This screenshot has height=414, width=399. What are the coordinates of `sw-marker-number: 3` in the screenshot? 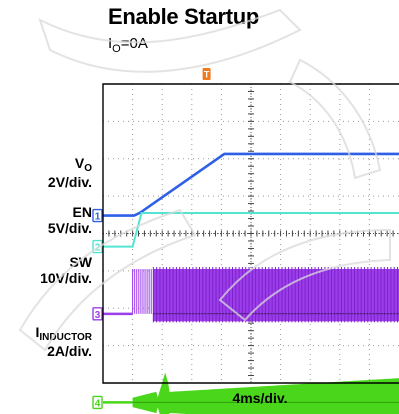 It's located at (98, 315).